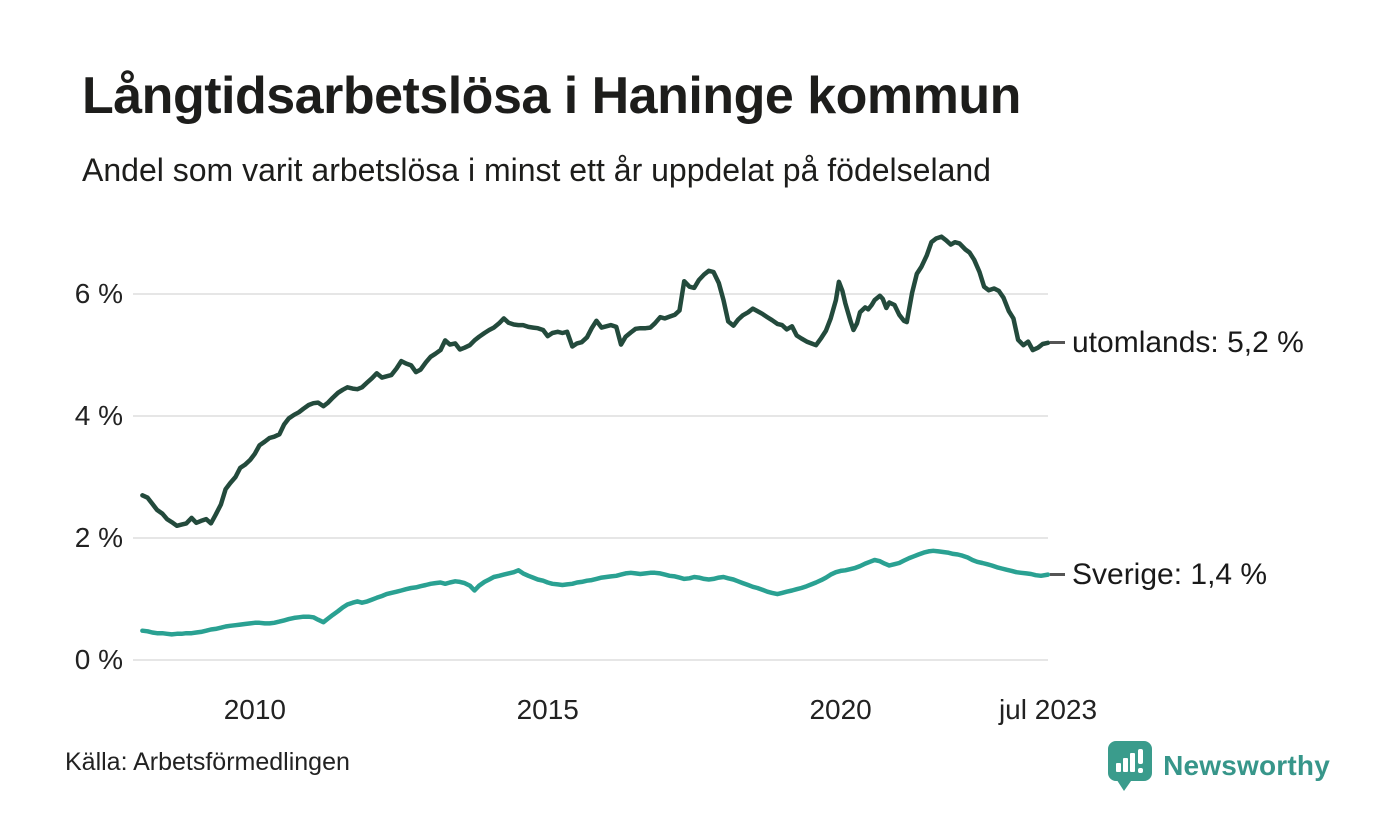  What do you see at coordinates (98, 415) in the screenshot?
I see `y-tick-label: 4 %` at bounding box center [98, 415].